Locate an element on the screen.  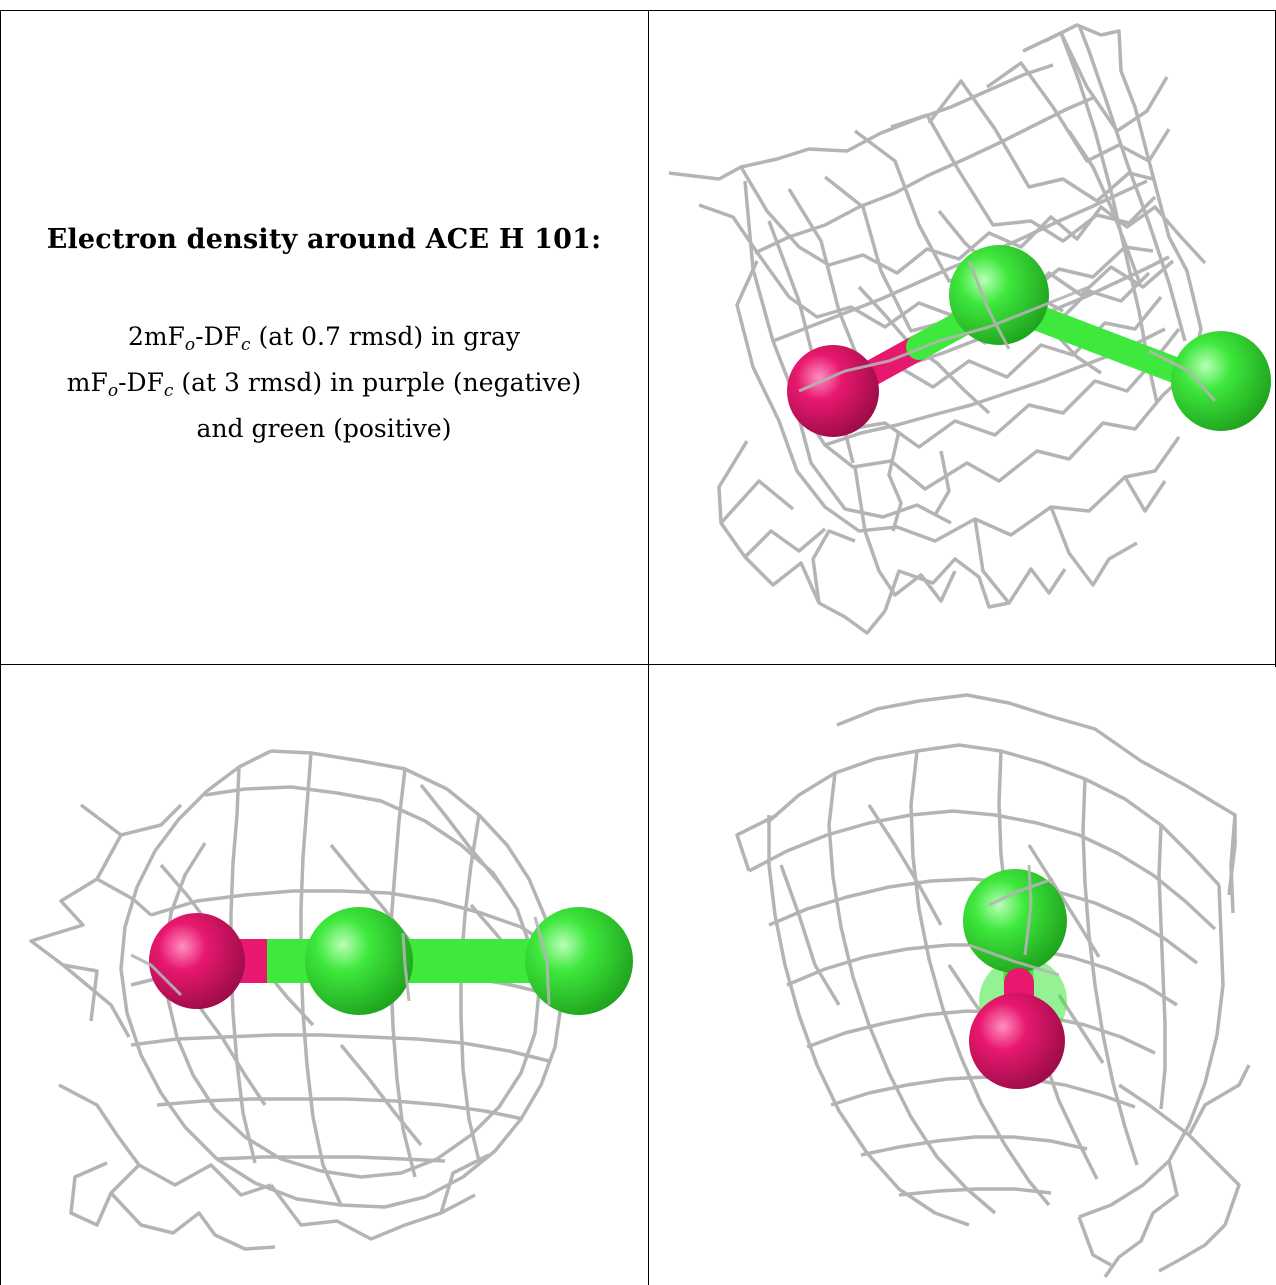
atom-green-top is located at coordinates (1015, 921).